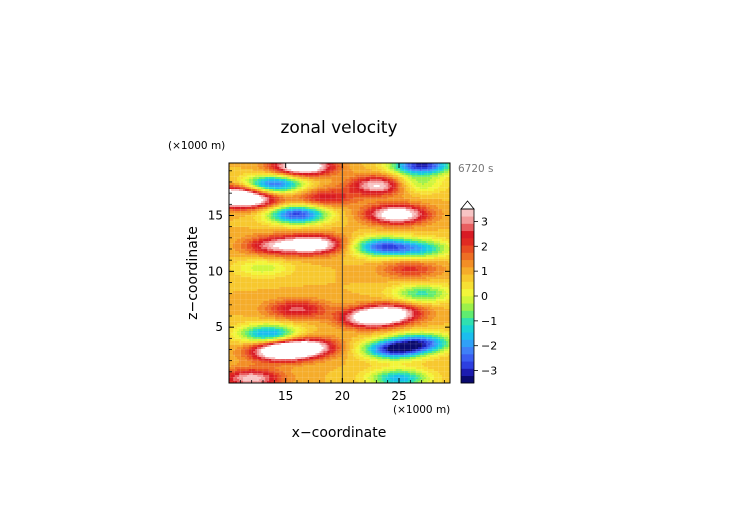 The width and height of the screenshot is (752, 532). Describe the element at coordinates (467, 205) in the screenshot. I see `colorbar-extend-triangle` at that location.